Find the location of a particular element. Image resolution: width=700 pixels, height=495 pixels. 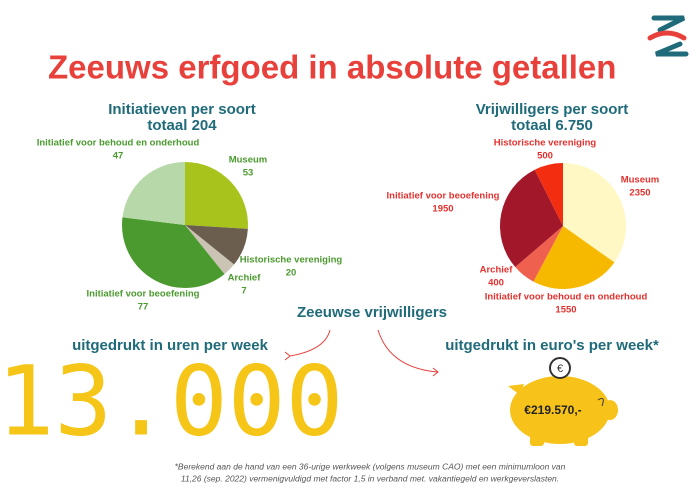

title: Zeeuws erfgoed in absolute getallen is located at coordinates (332, 67).